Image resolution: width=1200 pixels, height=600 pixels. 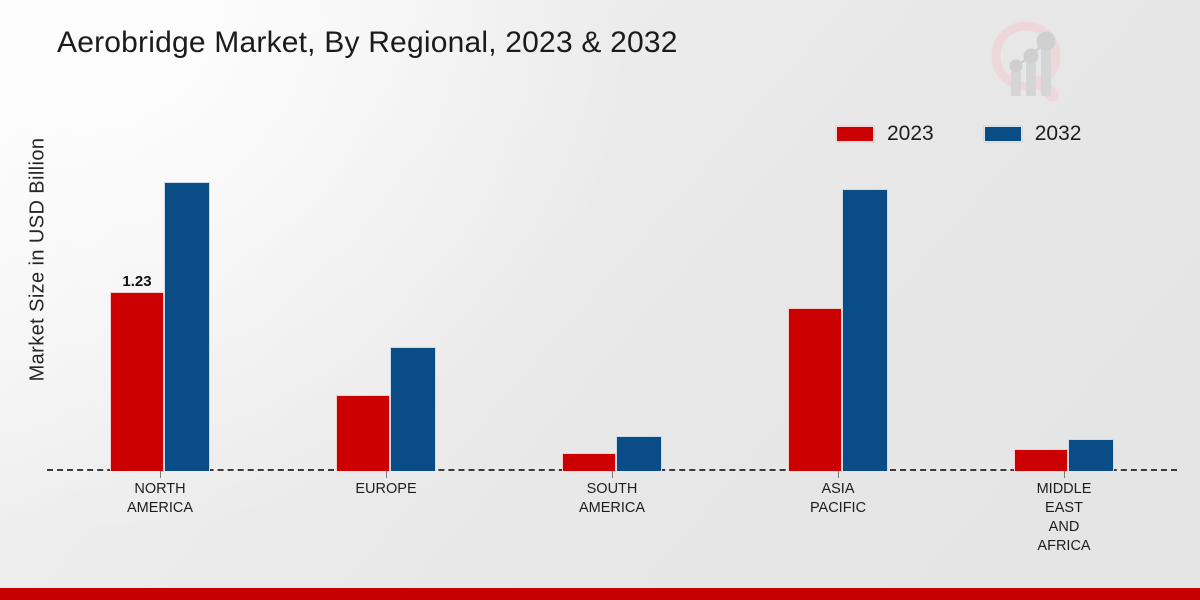 I want to click on bar-group: EUROPE, so click(x=386, y=323).